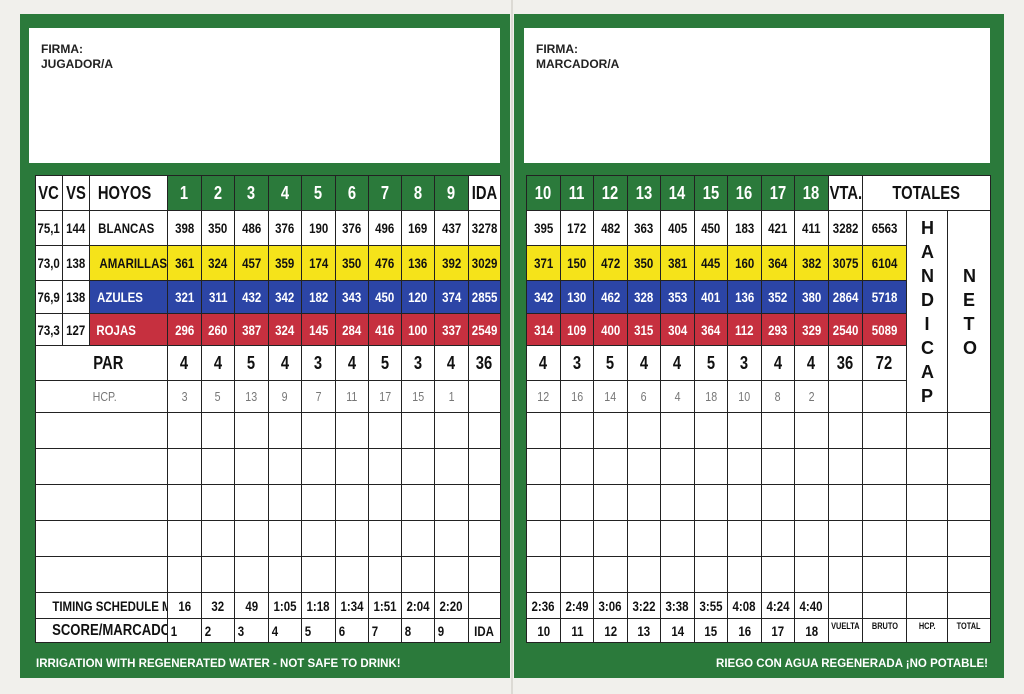 This screenshot has height=694, width=1024. I want to click on score-hole: 10, so click(543, 630).